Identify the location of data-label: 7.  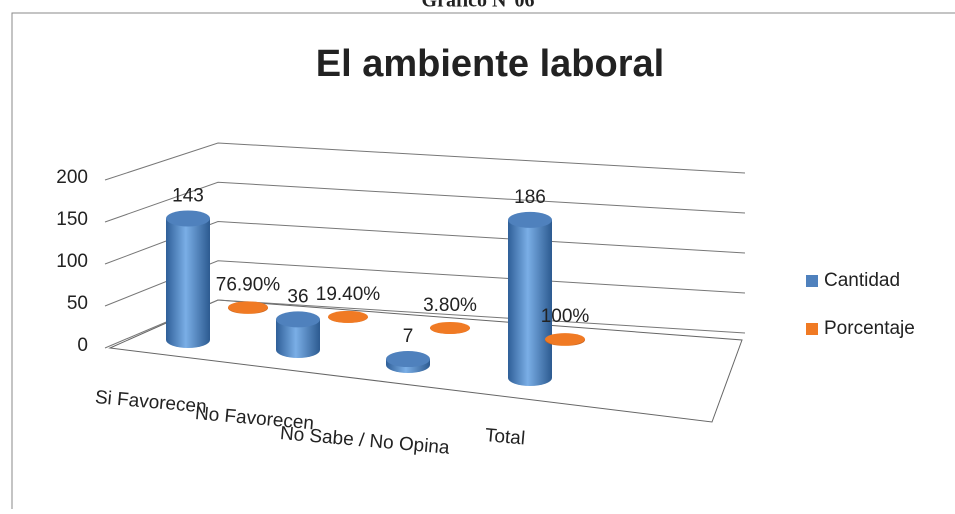
(408, 336).